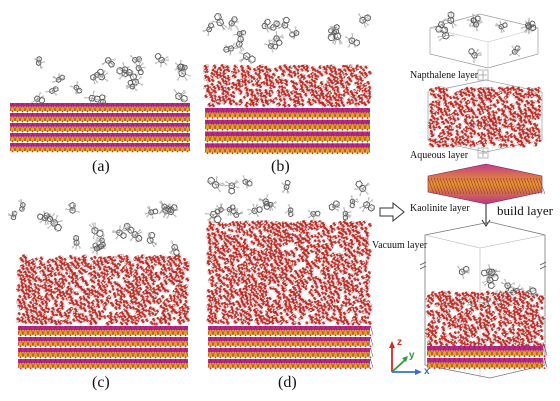 The width and height of the screenshot is (560, 401). Describe the element at coordinates (525, 210) in the screenshot. I see `build-layer-label: build layer` at that location.